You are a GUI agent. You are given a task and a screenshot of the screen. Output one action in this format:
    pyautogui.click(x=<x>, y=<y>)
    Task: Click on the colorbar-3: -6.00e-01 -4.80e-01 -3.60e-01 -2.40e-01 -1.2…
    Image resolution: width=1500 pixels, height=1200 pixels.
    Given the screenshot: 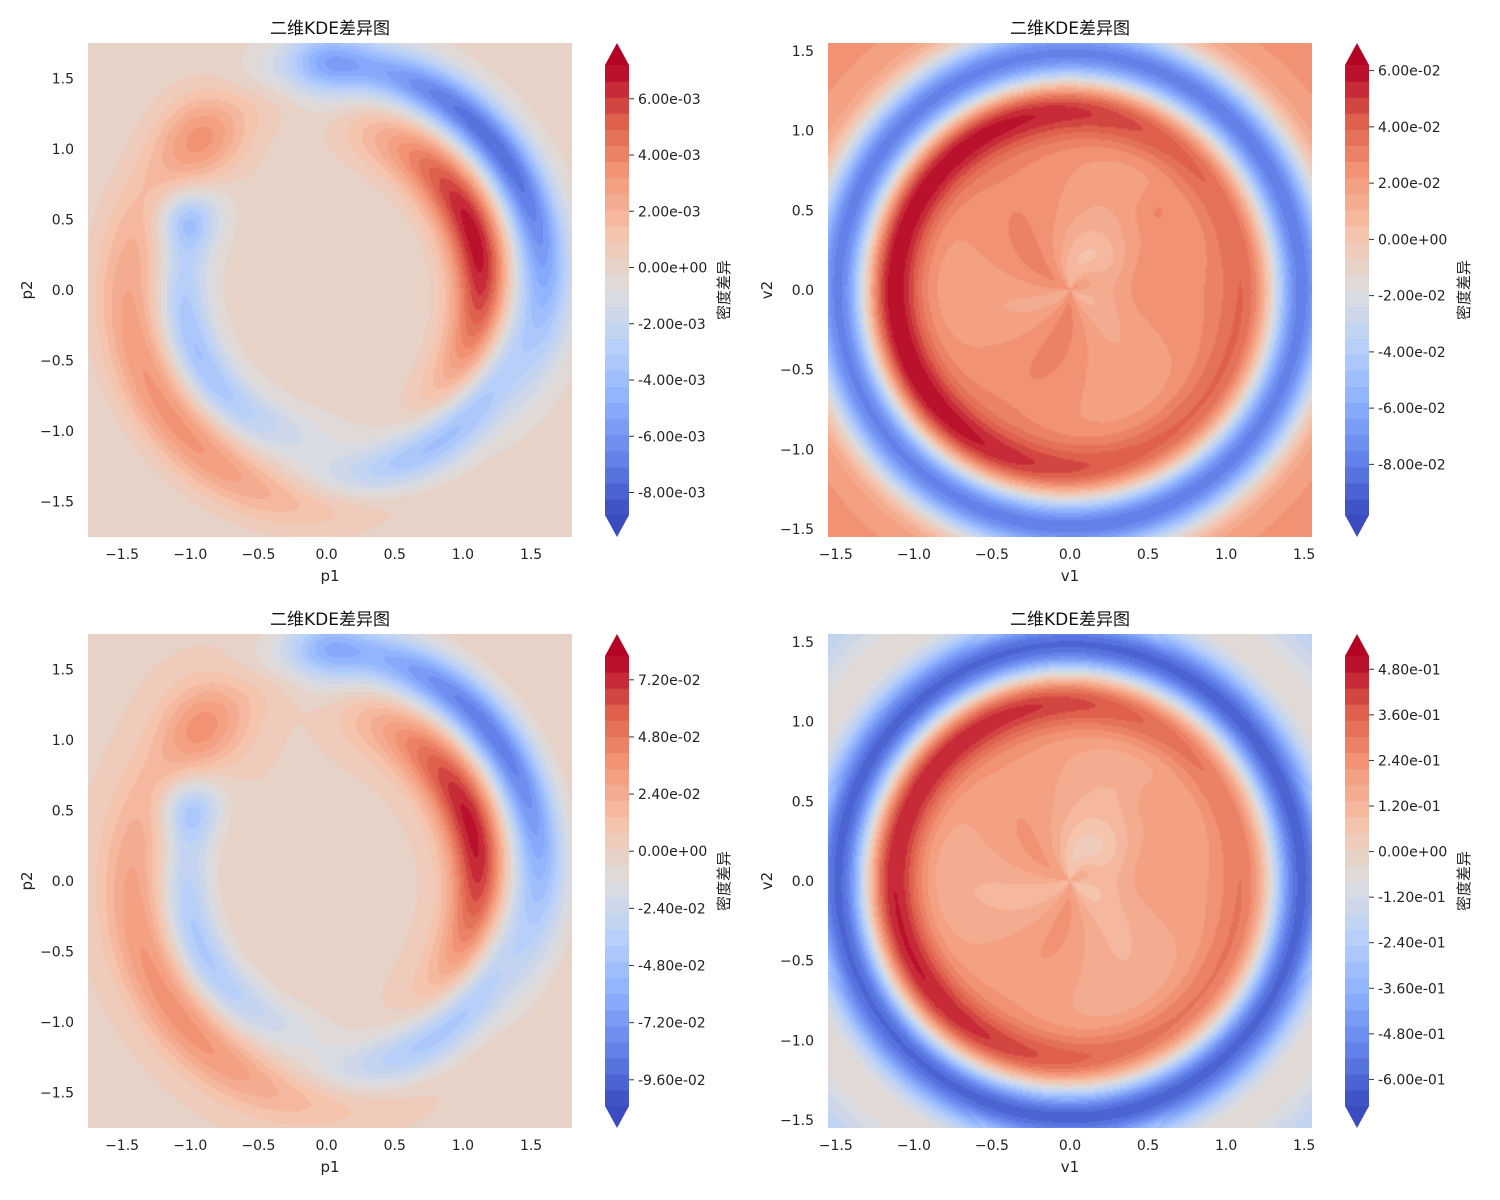 What is the action you would take?
    pyautogui.click(x=1409, y=881)
    